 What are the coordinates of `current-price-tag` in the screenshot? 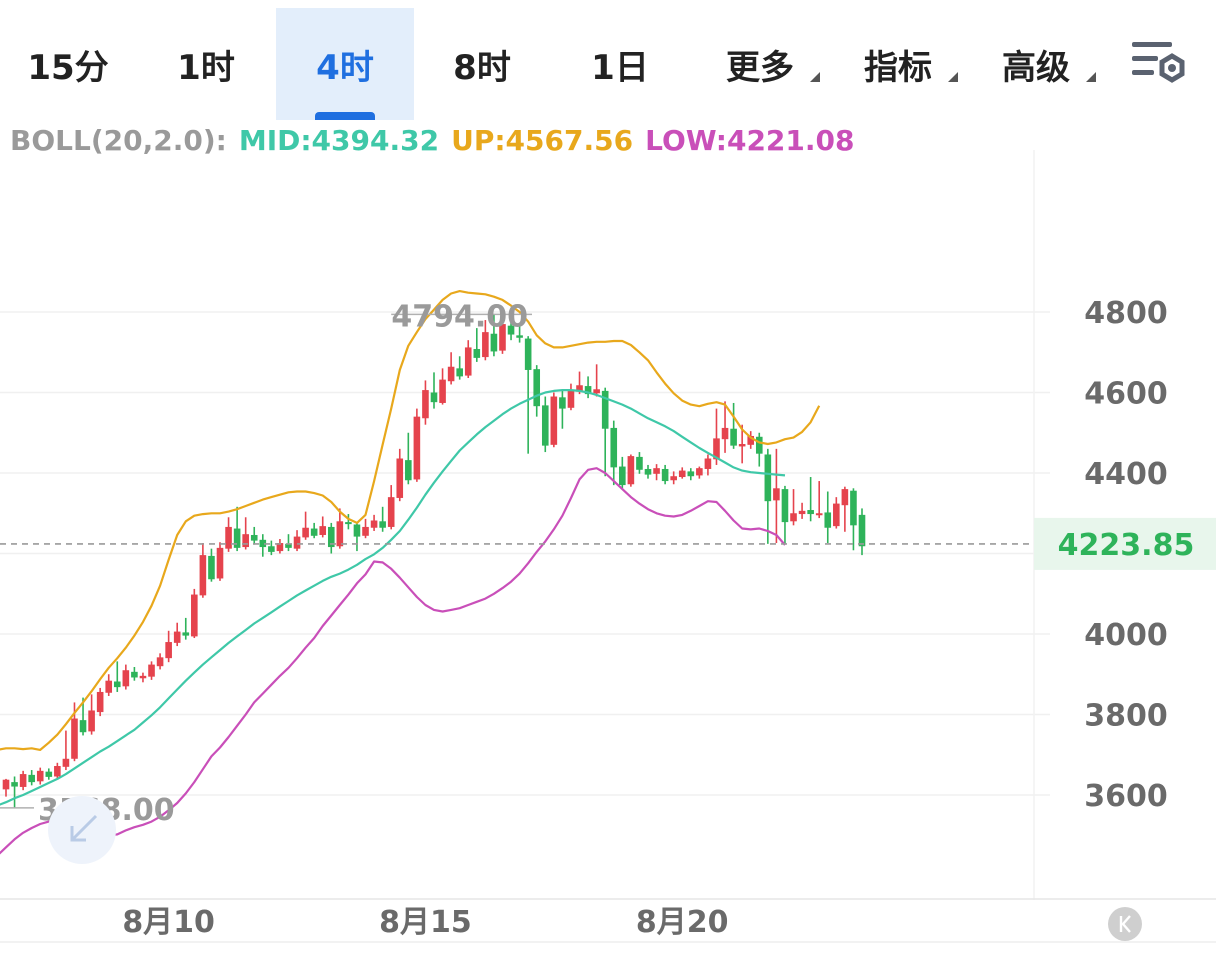 It's located at (1125, 543).